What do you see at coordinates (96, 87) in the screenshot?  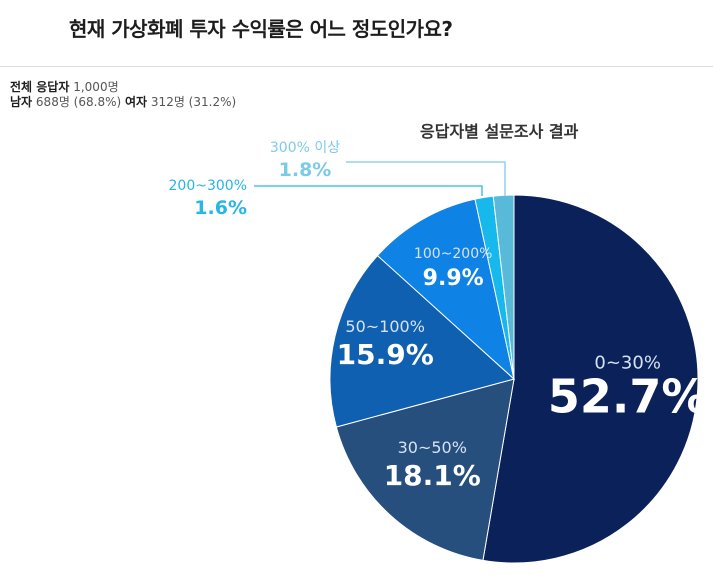 I see `total-value: 1,000명` at bounding box center [96, 87].